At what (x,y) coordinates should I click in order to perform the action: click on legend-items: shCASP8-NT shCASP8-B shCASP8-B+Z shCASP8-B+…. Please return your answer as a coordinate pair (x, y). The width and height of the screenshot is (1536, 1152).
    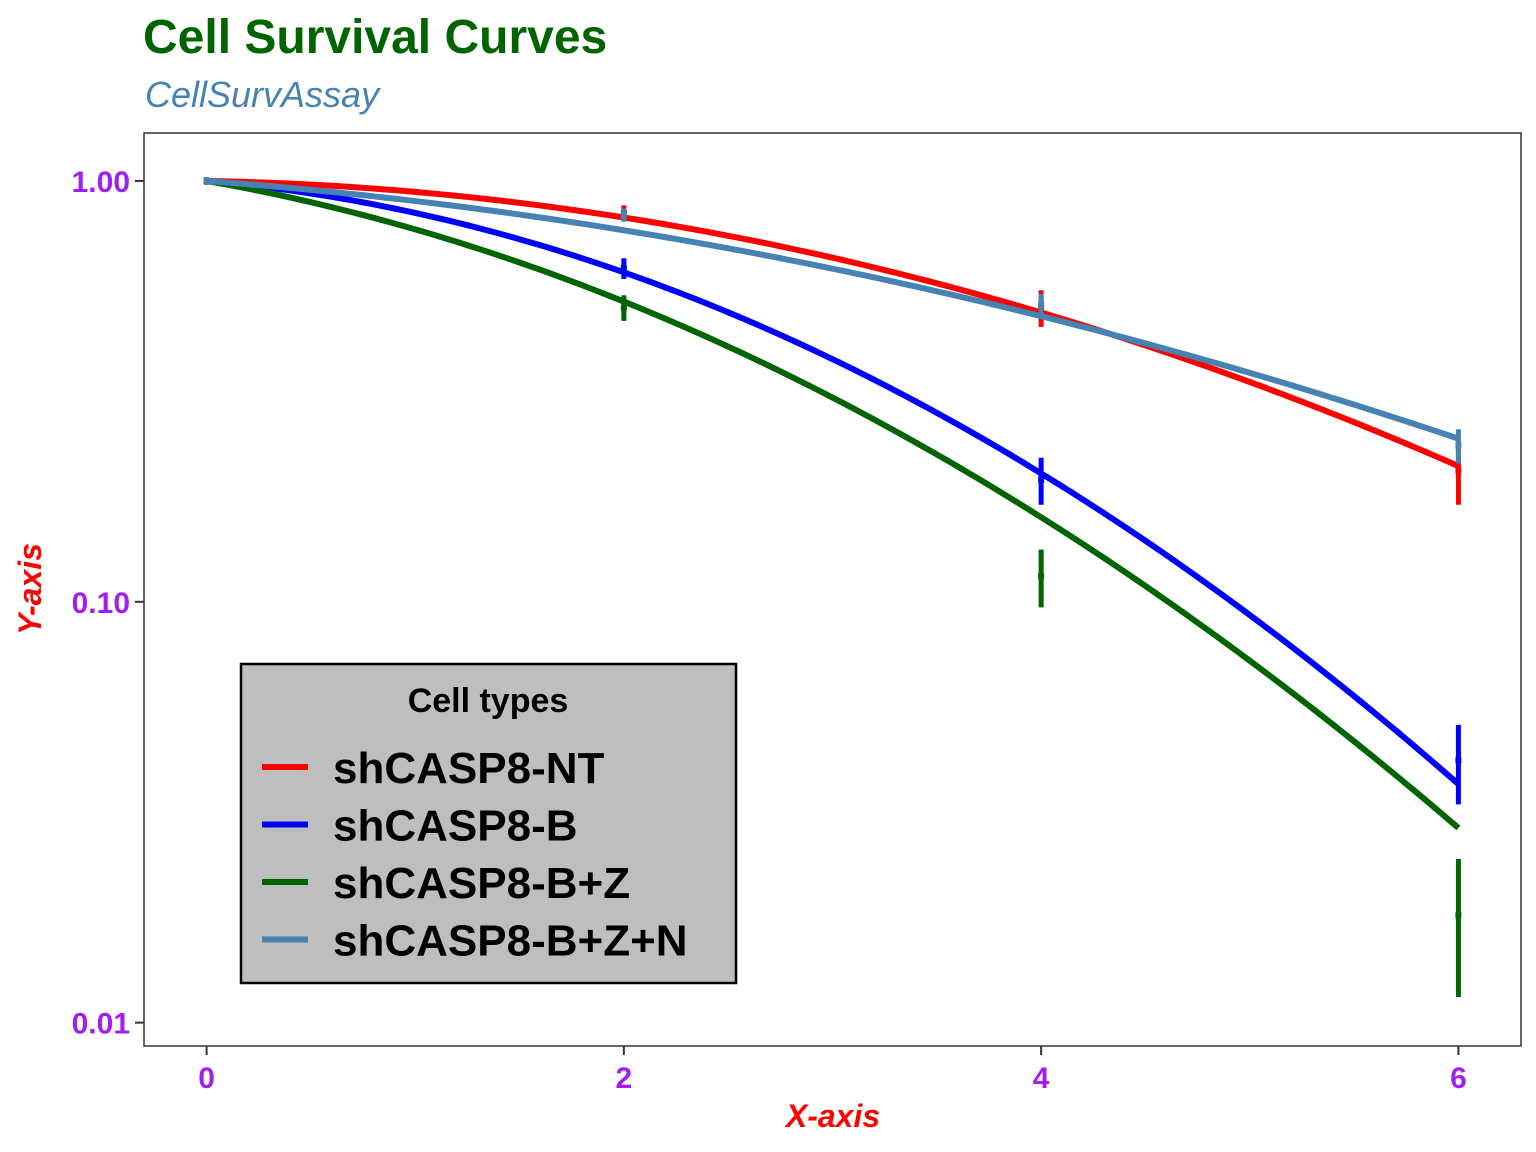
    Looking at the image, I should click on (475, 855).